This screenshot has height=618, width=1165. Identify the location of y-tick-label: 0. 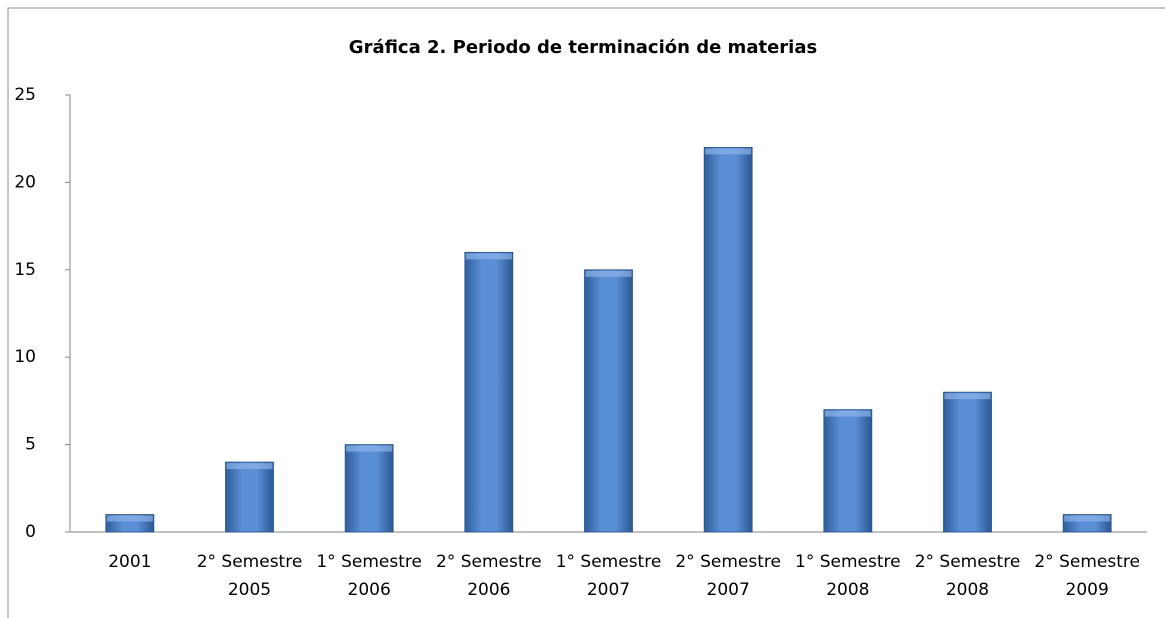
(30, 532).